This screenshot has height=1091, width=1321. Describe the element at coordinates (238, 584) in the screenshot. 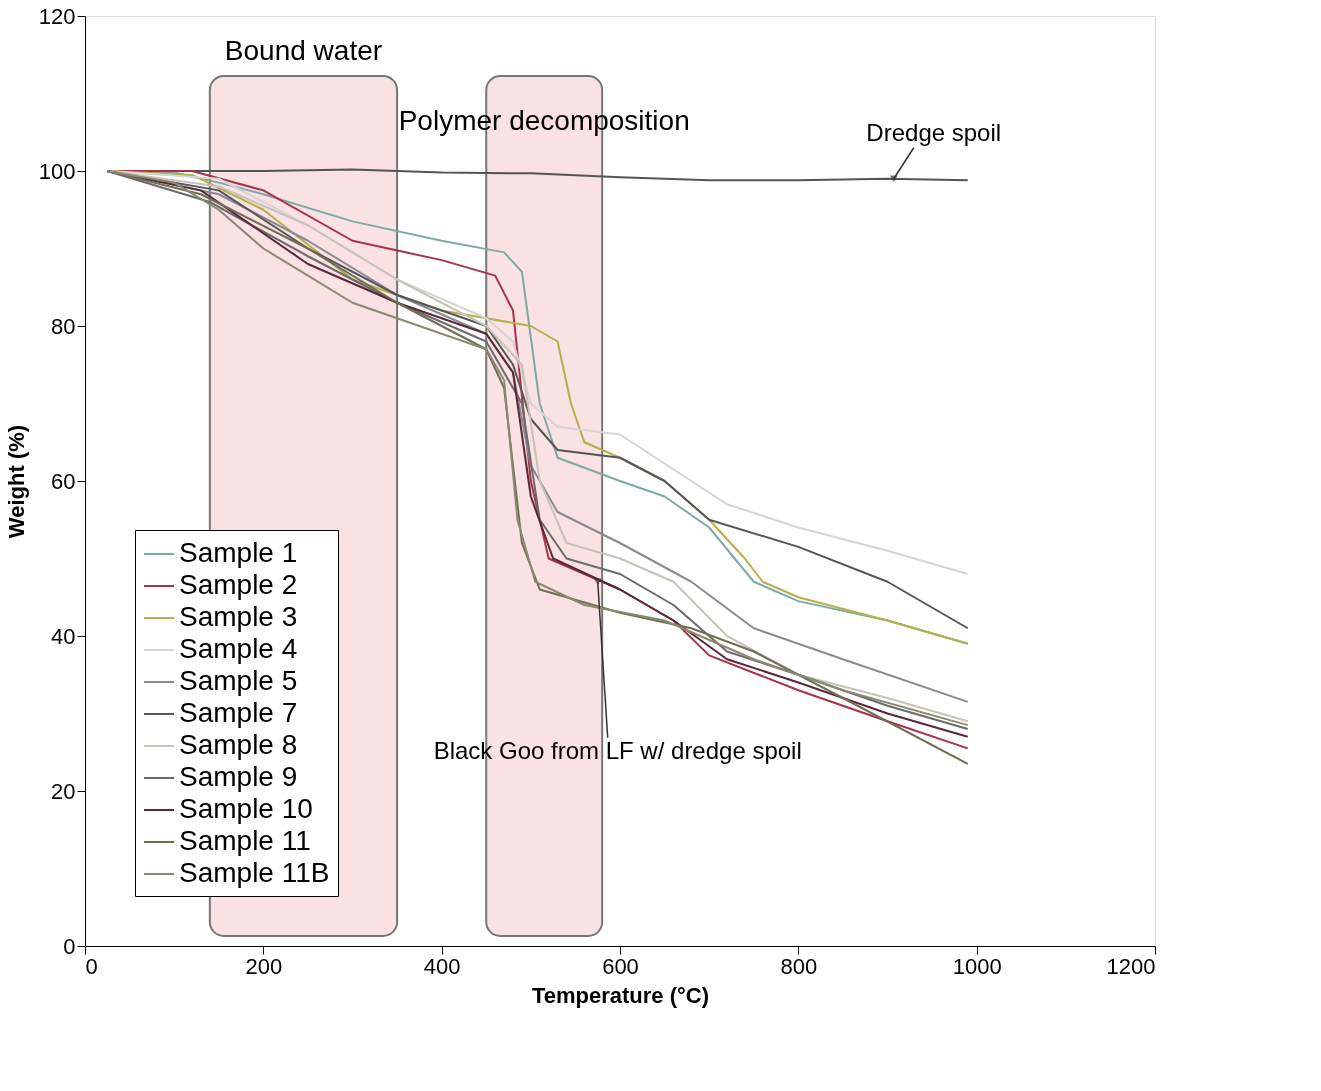

I see `legend-label: Sample 2` at that location.